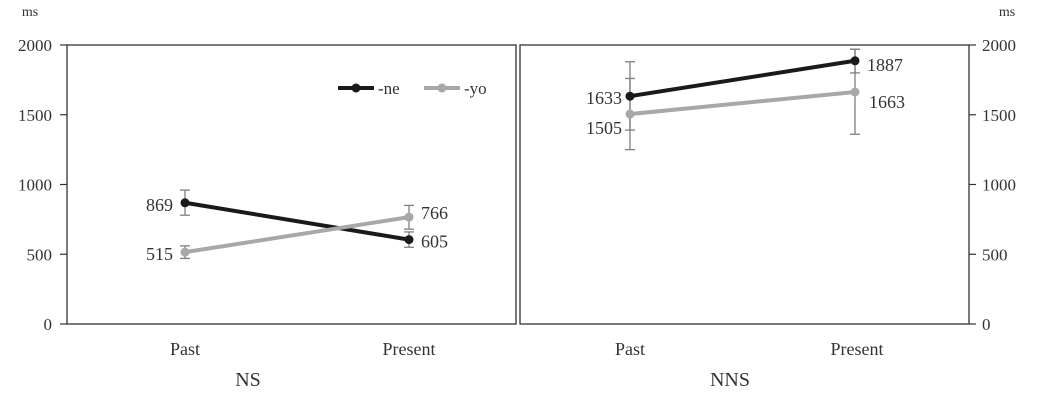  I want to click on nns-yo-data-label: 1663, so click(887, 102).